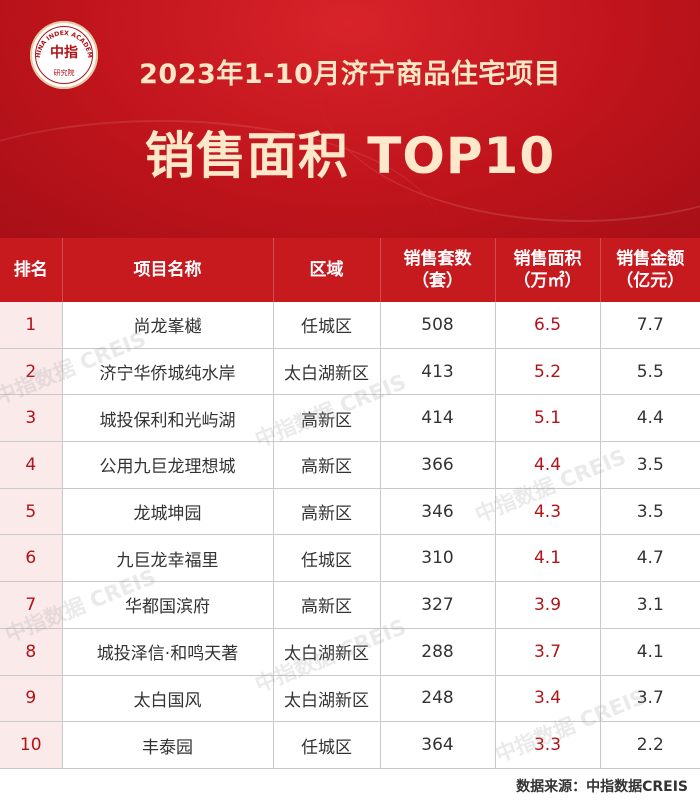  What do you see at coordinates (548, 558) in the screenshot?
I see `sales-area-cell: 4.1` at bounding box center [548, 558].